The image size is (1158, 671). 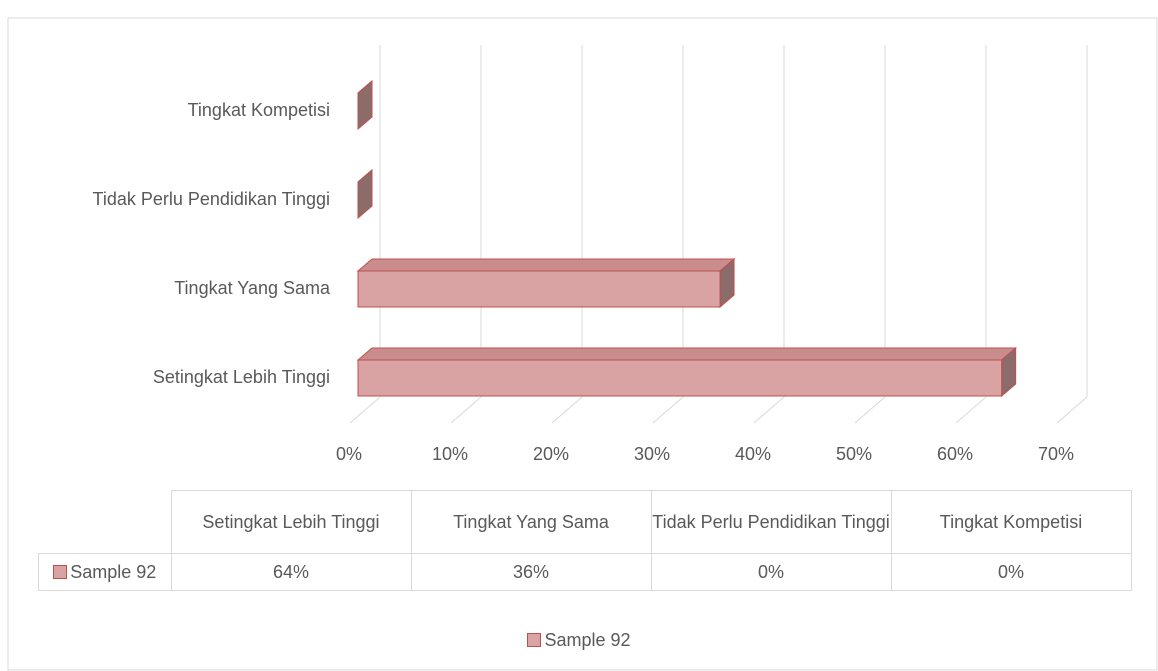 What do you see at coordinates (551, 454) in the screenshot?
I see `x-tick-label: 20%` at bounding box center [551, 454].